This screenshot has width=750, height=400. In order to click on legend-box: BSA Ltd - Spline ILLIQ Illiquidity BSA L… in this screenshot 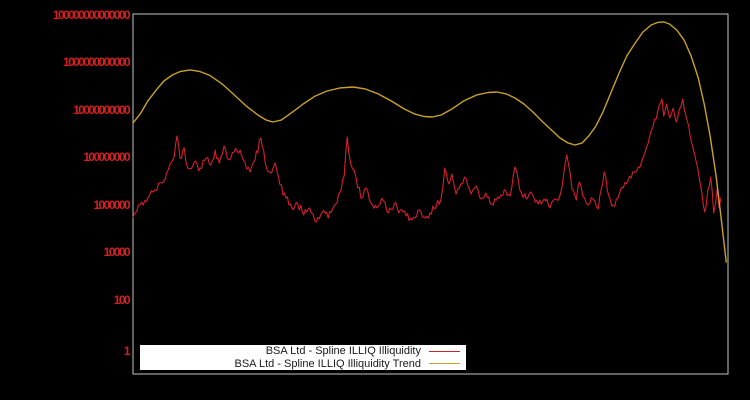, I will do `click(303, 357)`.